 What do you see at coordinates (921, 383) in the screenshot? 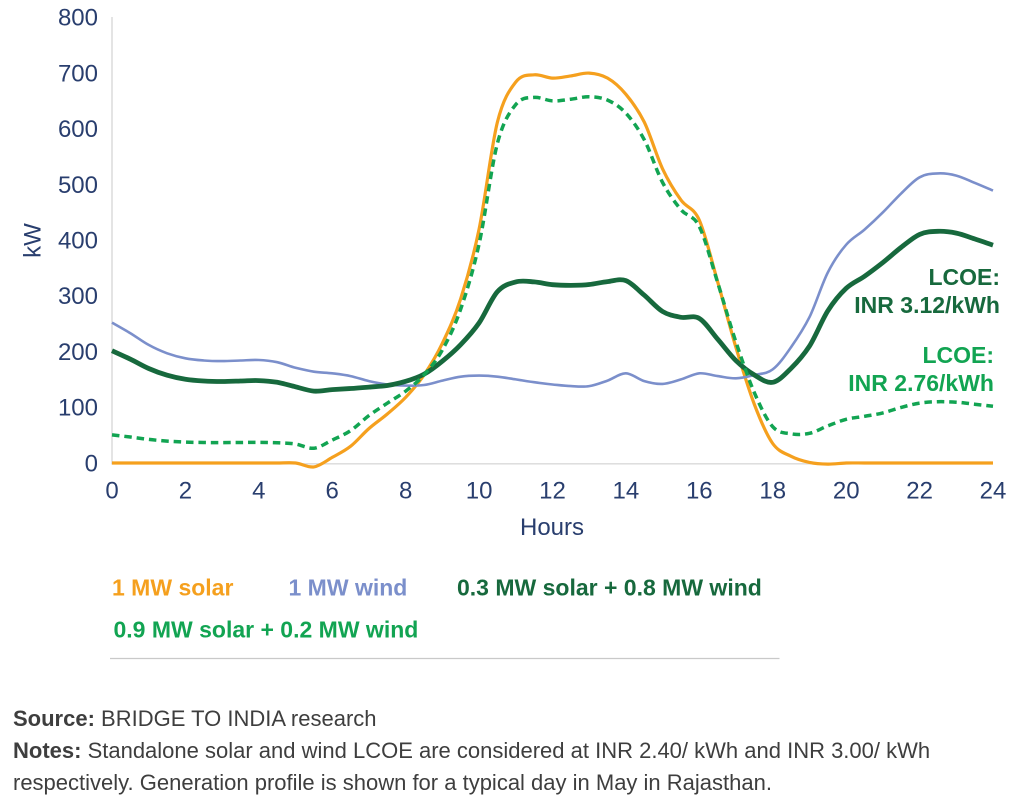
I see `svg-text: INR 2.76/kWh` at bounding box center [921, 383].